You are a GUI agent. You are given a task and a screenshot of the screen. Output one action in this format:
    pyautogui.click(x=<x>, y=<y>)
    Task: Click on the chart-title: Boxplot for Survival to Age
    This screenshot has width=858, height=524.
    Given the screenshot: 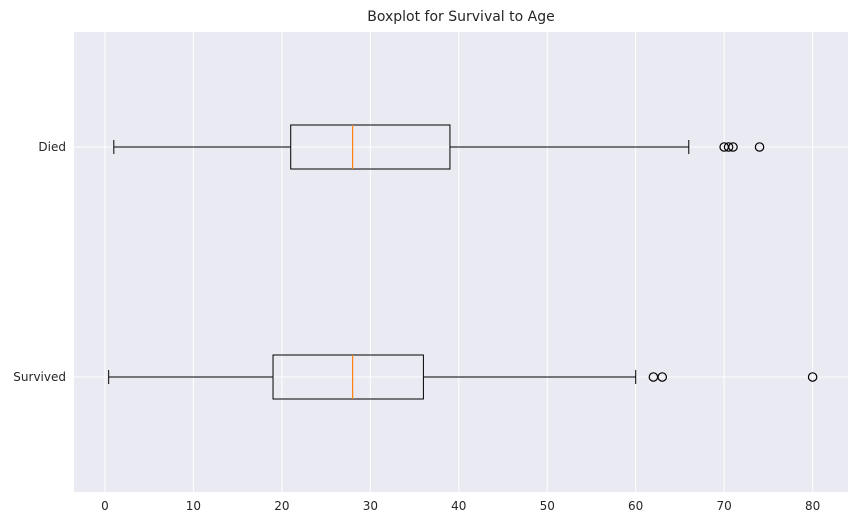 What is the action you would take?
    pyautogui.click(x=460, y=17)
    